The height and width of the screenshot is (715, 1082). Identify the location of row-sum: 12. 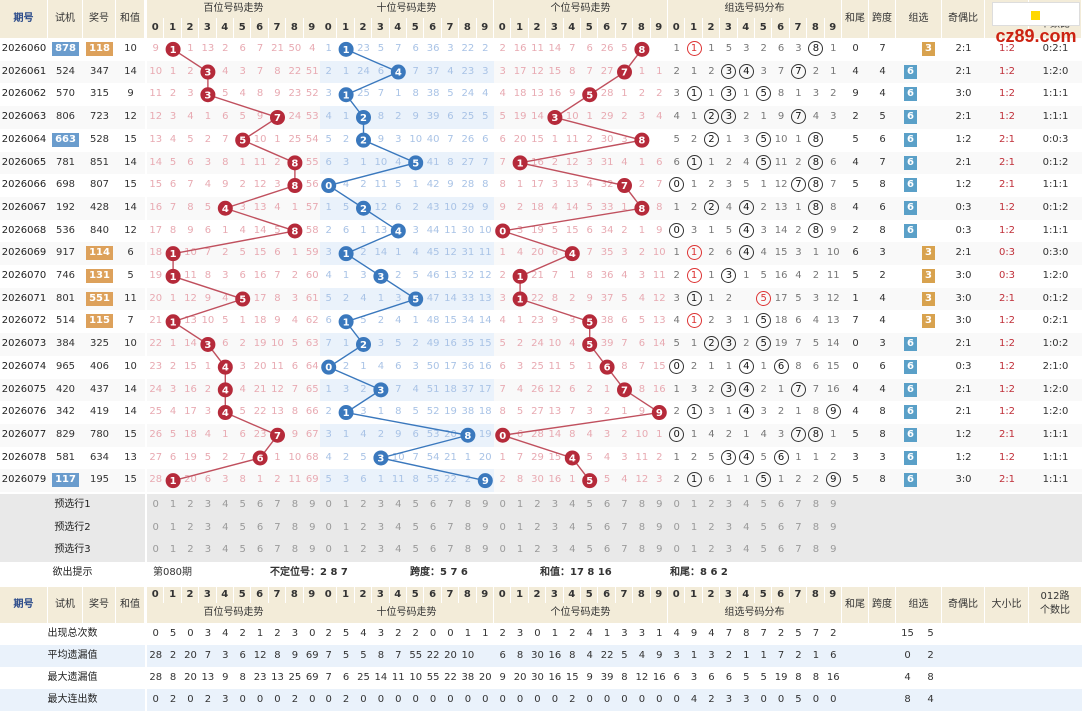
(130, 117).